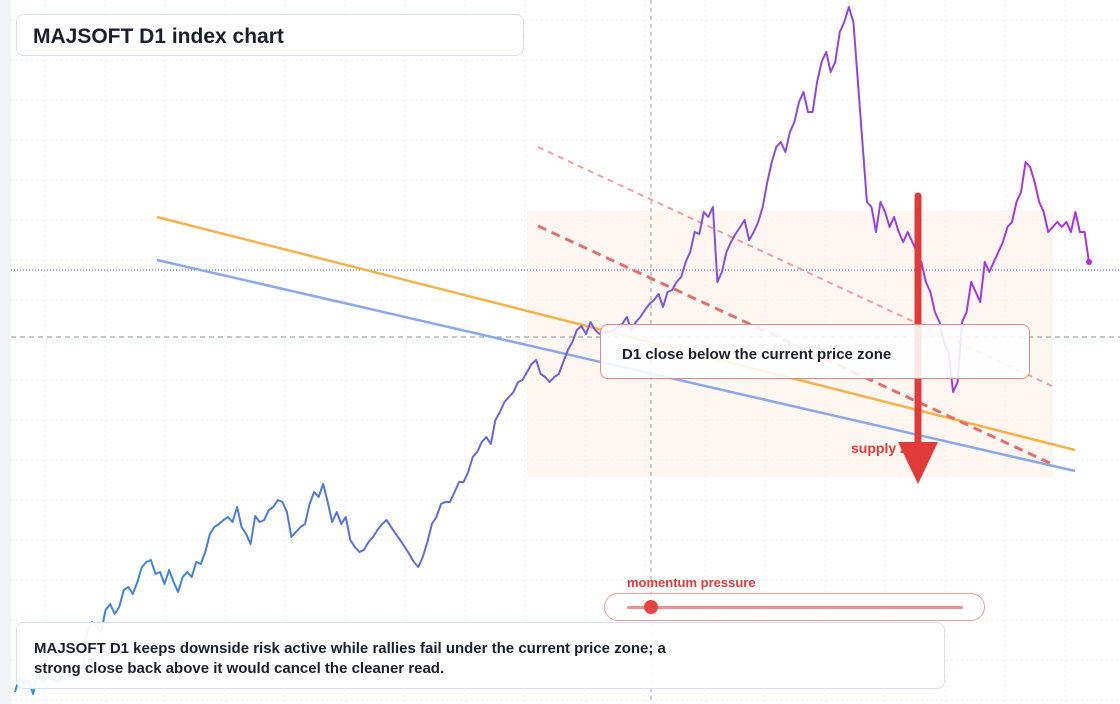 The width and height of the screenshot is (1120, 704). Describe the element at coordinates (918, 463) in the screenshot. I see `downside-arrow-head` at that location.